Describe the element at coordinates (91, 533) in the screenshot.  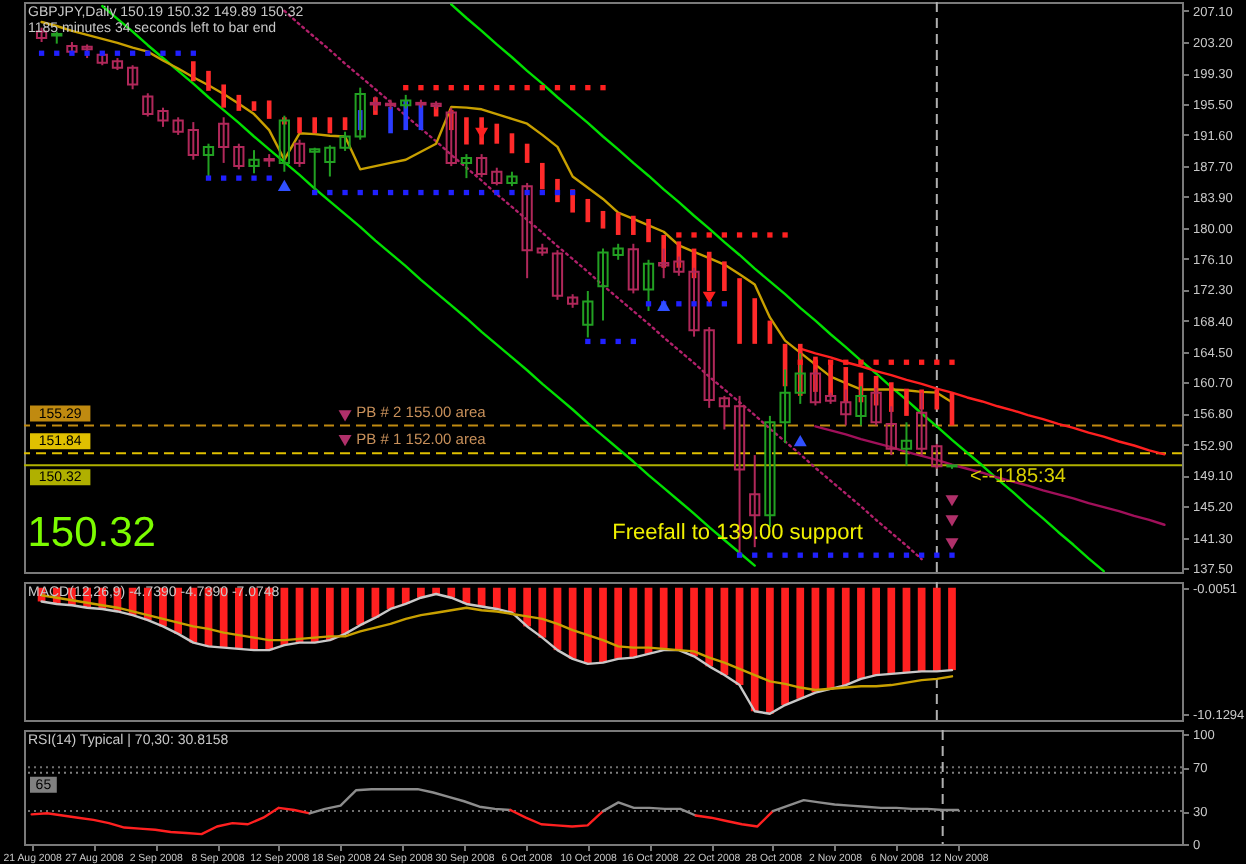
I see `annotation: 150.32` at that location.